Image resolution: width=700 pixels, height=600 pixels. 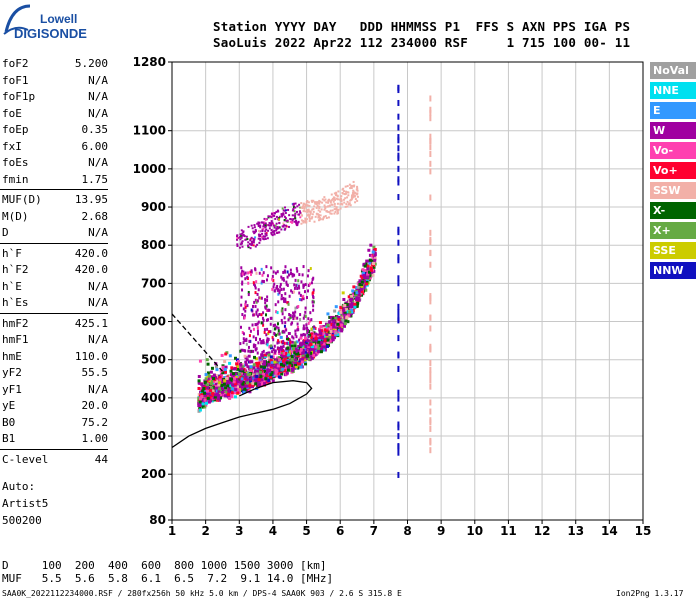 I want to click on y-tick-label: 600, so click(x=153, y=322).